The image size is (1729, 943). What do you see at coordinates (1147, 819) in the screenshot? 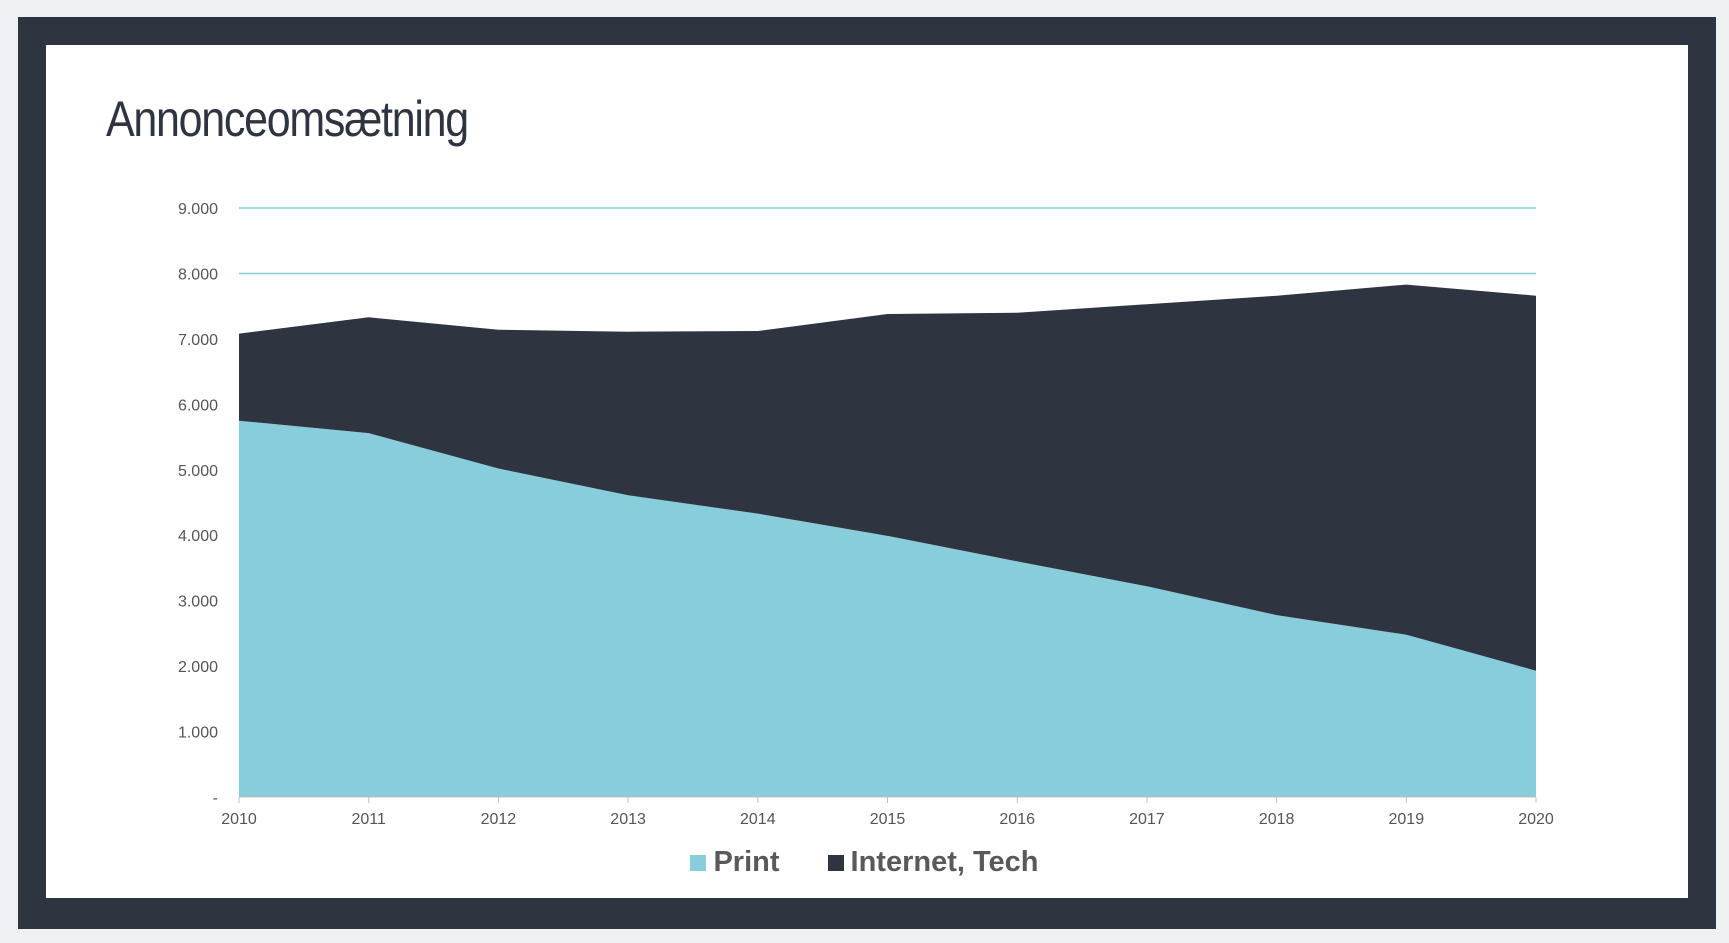
I see `x-tick-label: 2017` at bounding box center [1147, 819].